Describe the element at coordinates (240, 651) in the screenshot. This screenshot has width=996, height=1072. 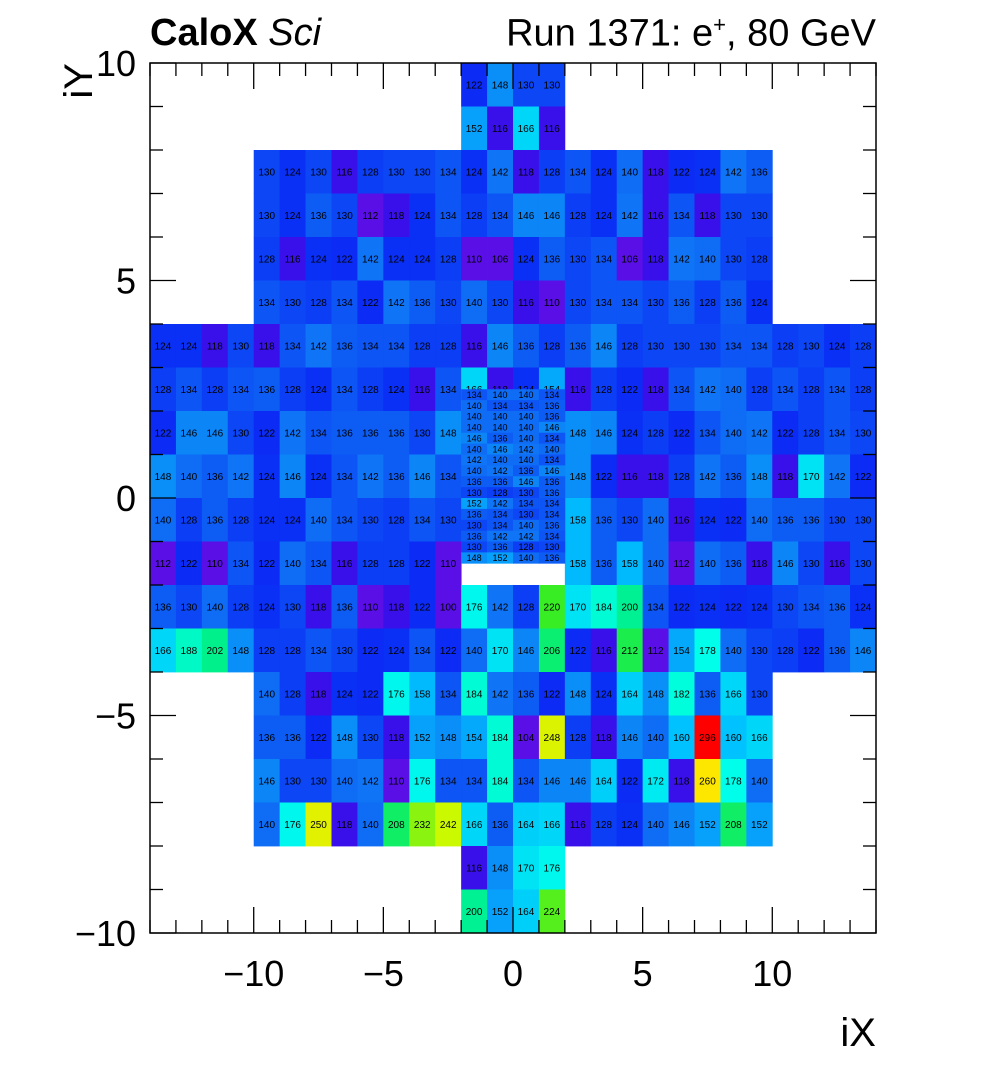
I see `cell-value-label: 148` at that location.